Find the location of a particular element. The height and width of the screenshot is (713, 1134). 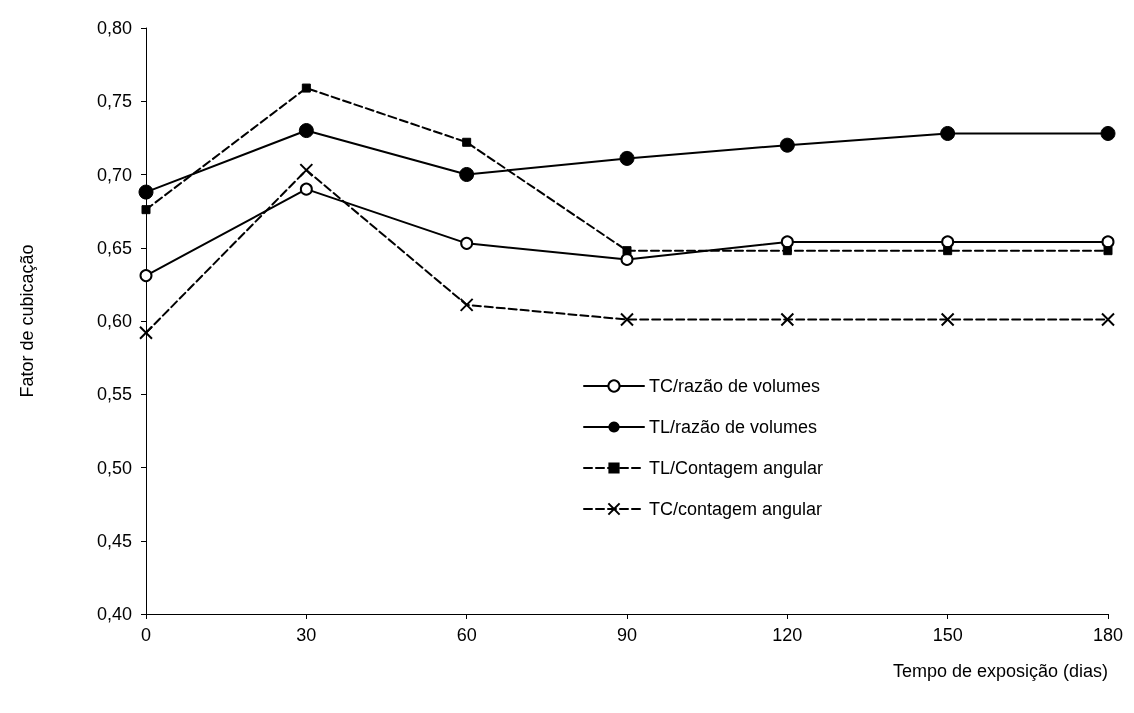

y-axis-title: Fator de cubicação is located at coordinates (27, 321).